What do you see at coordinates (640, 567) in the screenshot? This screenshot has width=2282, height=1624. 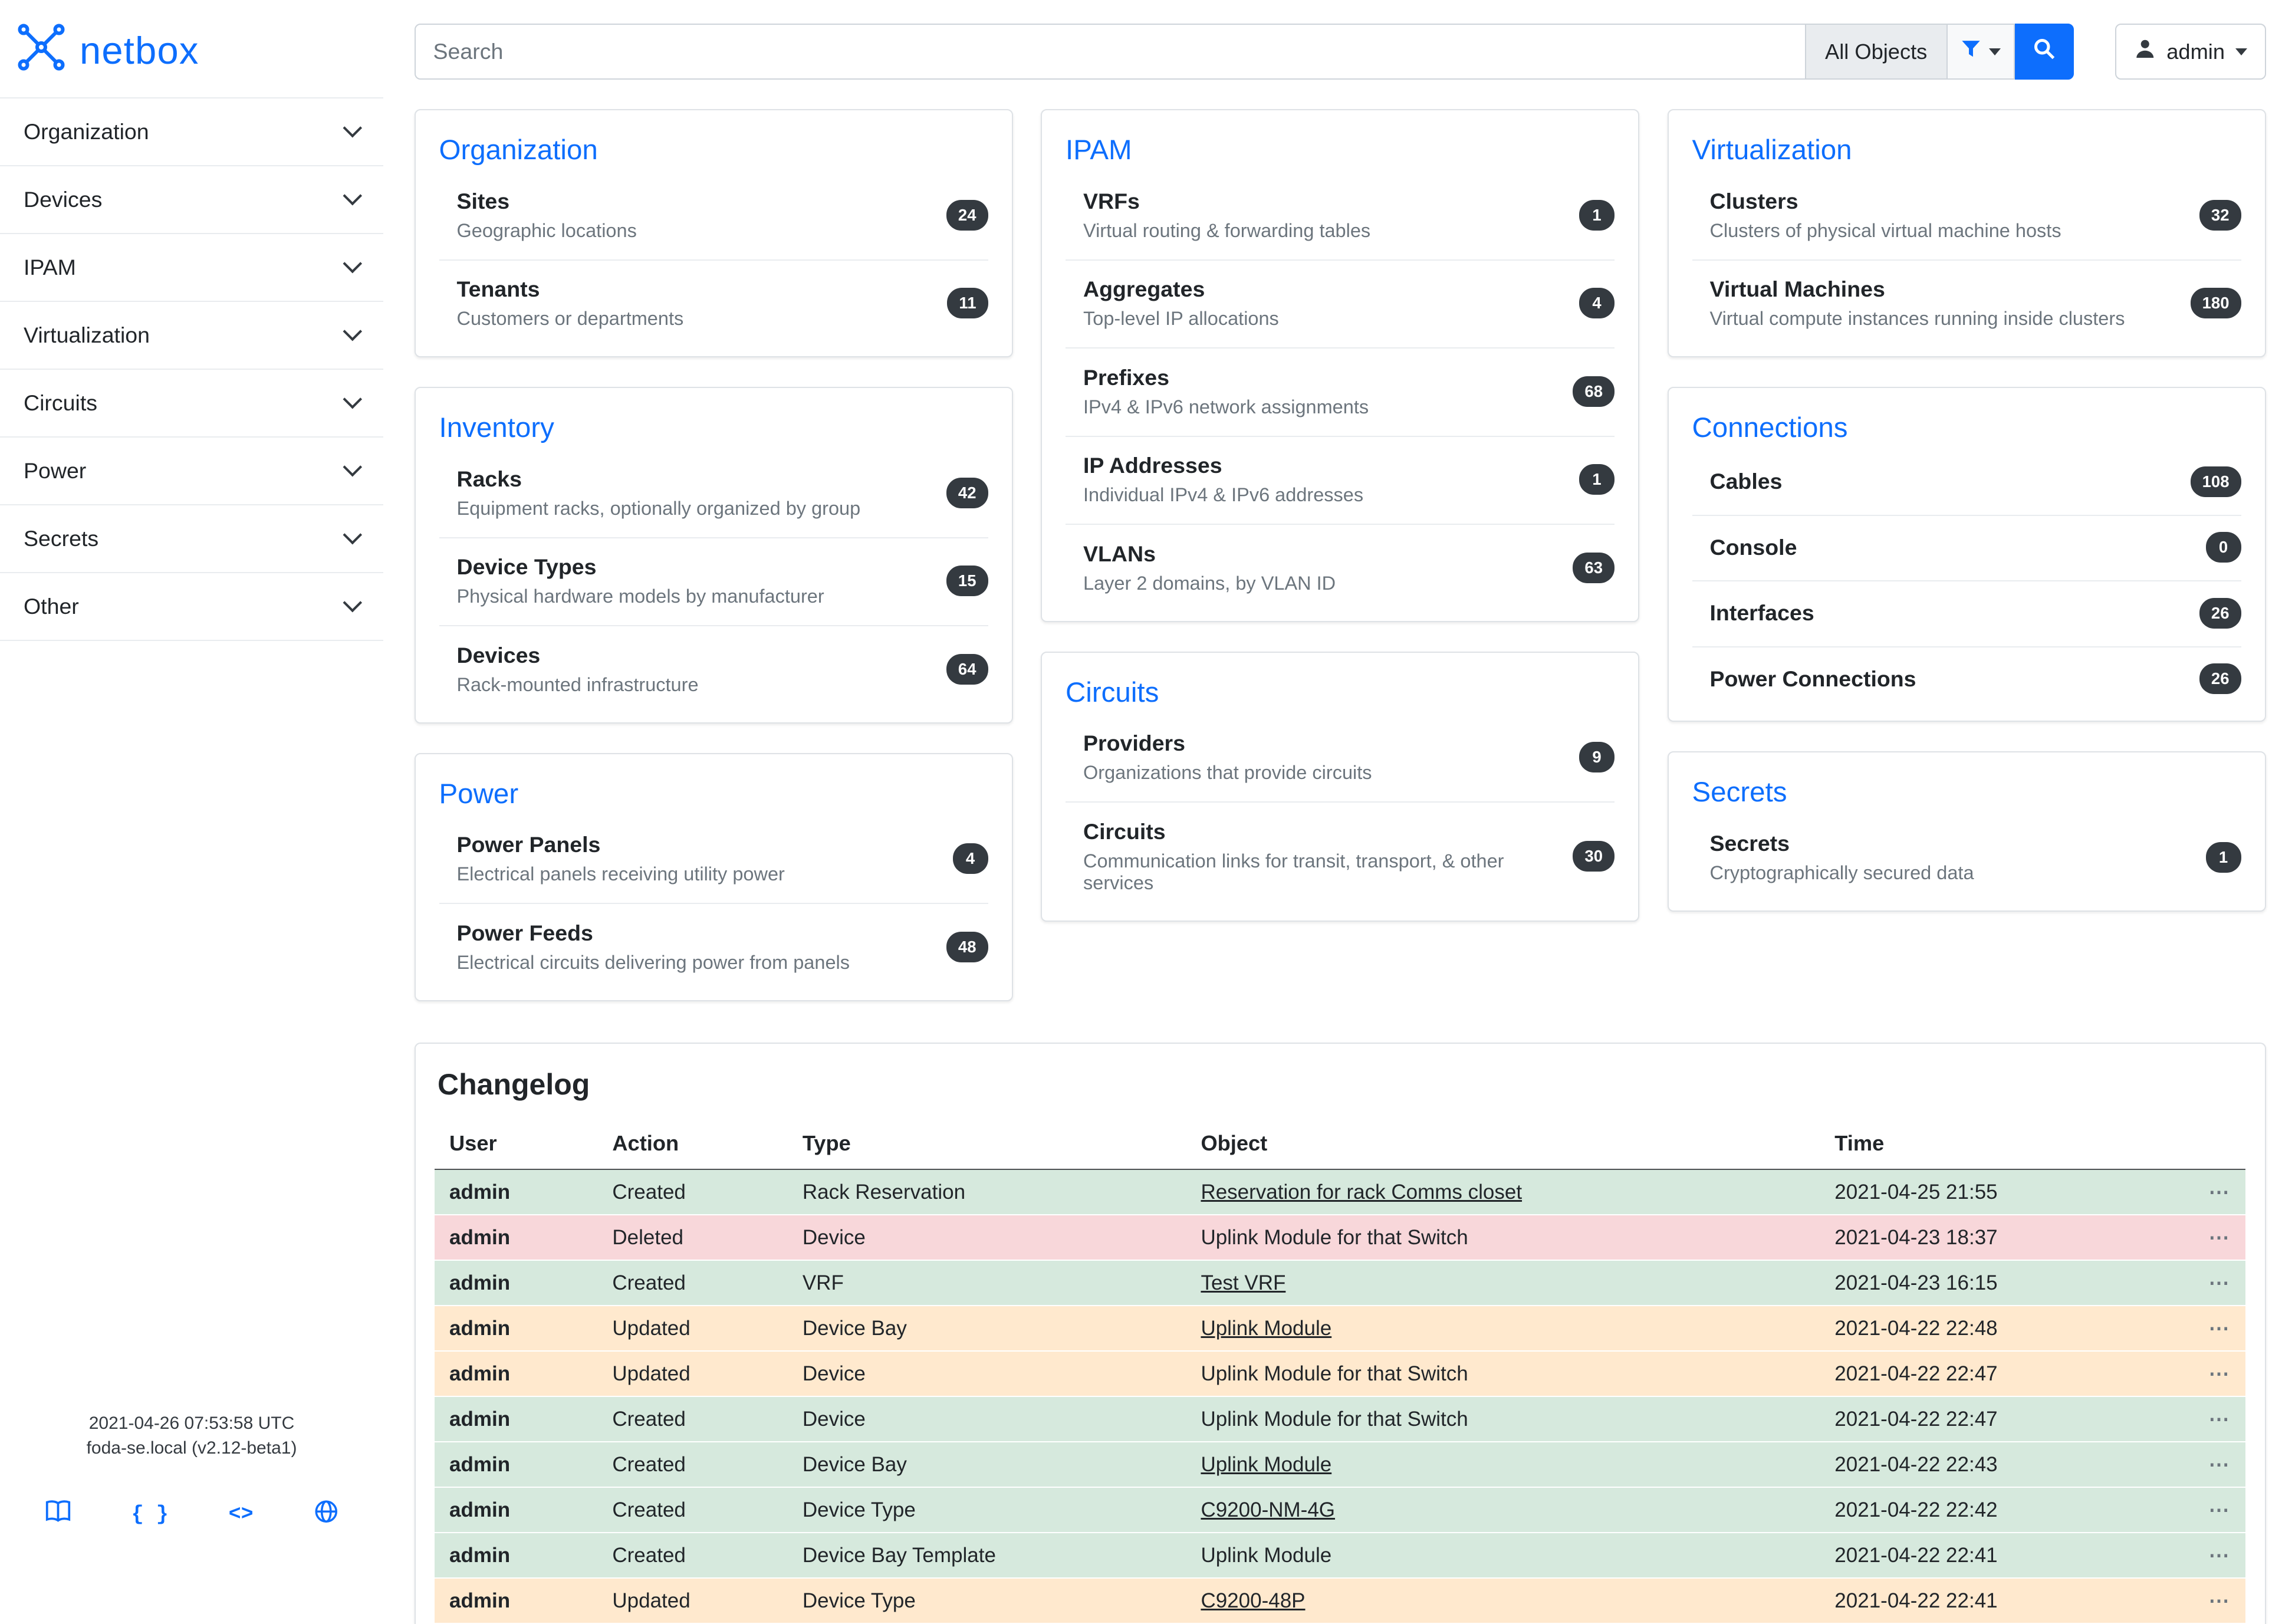 I see `card-item-link-device-types: Device Types` at bounding box center [640, 567].